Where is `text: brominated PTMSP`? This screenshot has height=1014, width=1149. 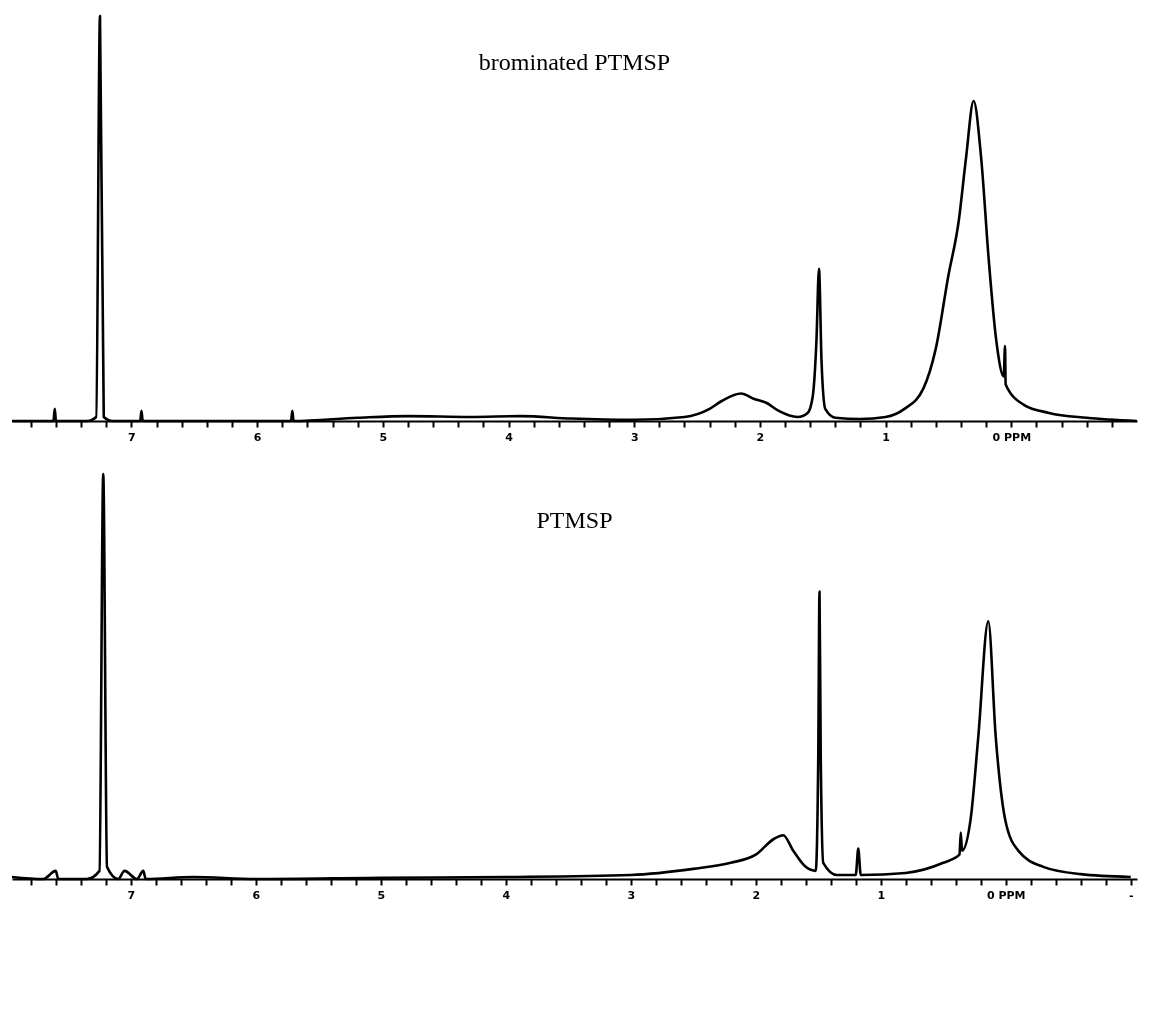 text: brominated PTMSP is located at coordinates (574, 61).